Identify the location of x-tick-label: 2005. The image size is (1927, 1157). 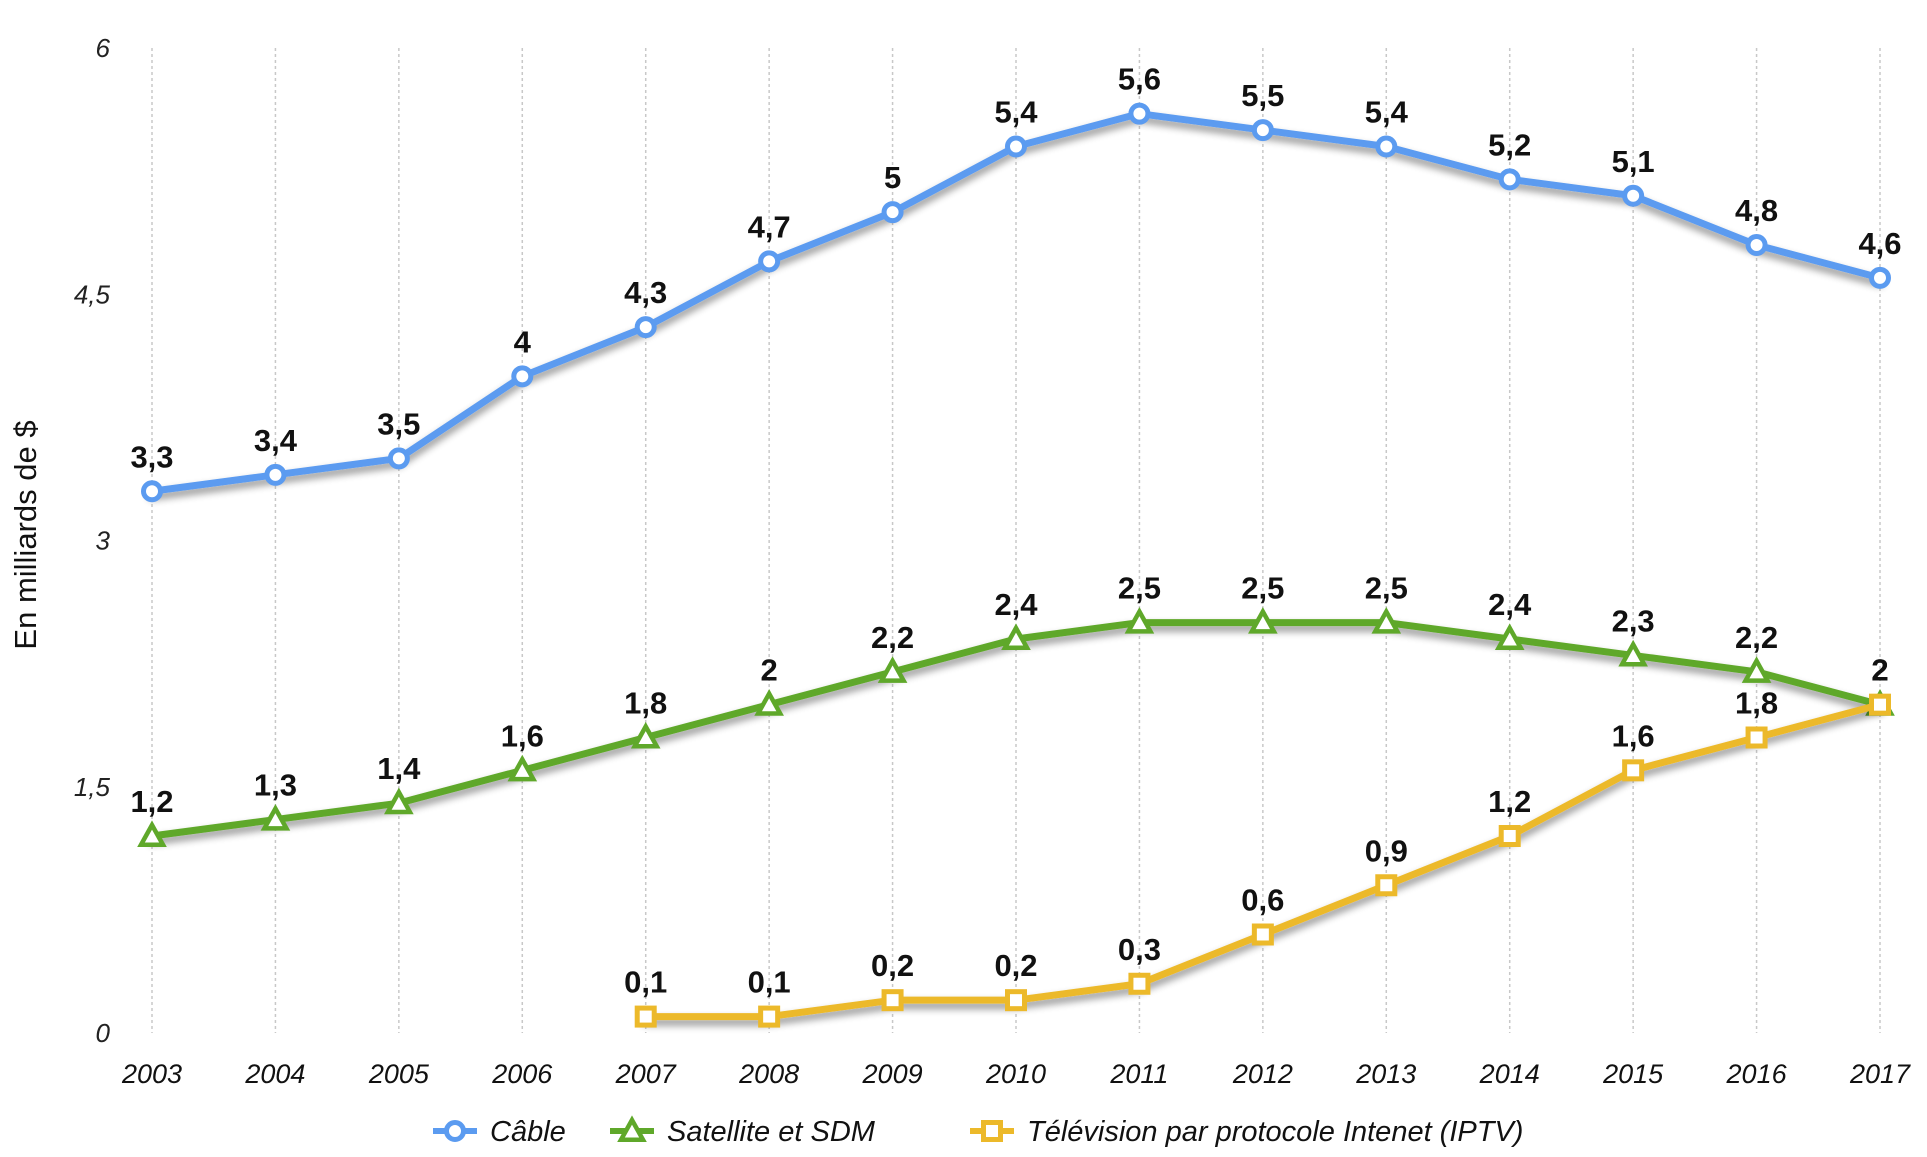
(399, 1074).